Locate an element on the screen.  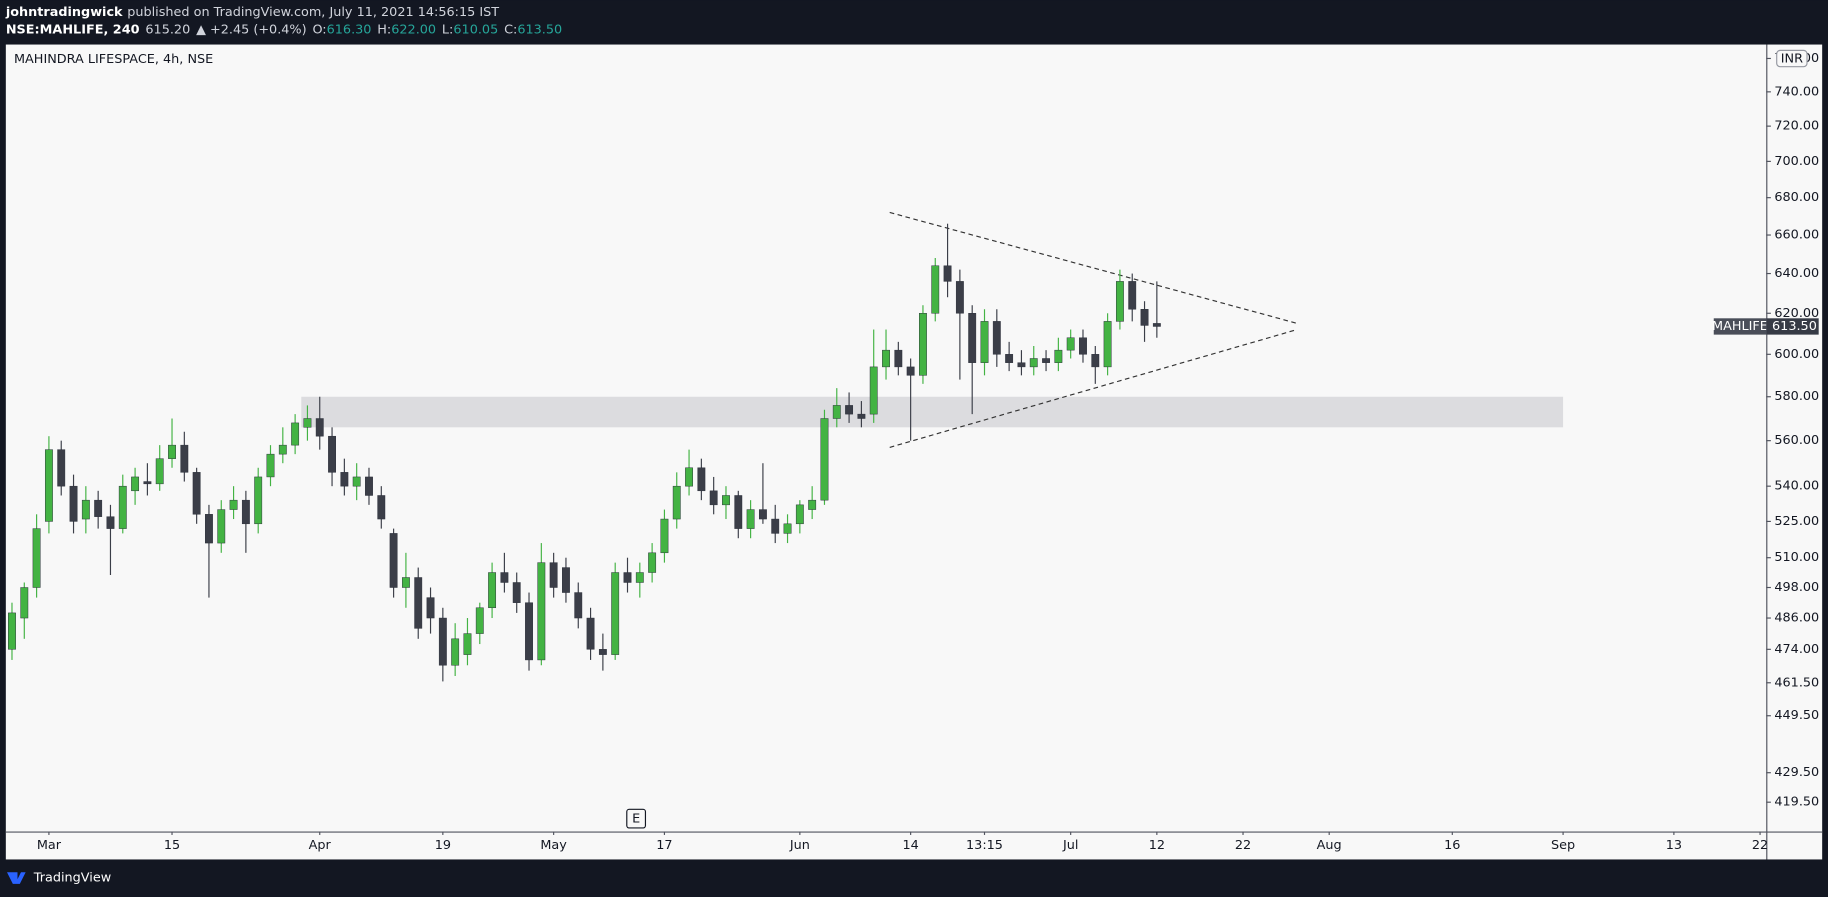
y-tick-label: 660.00 is located at coordinates (1796, 235).